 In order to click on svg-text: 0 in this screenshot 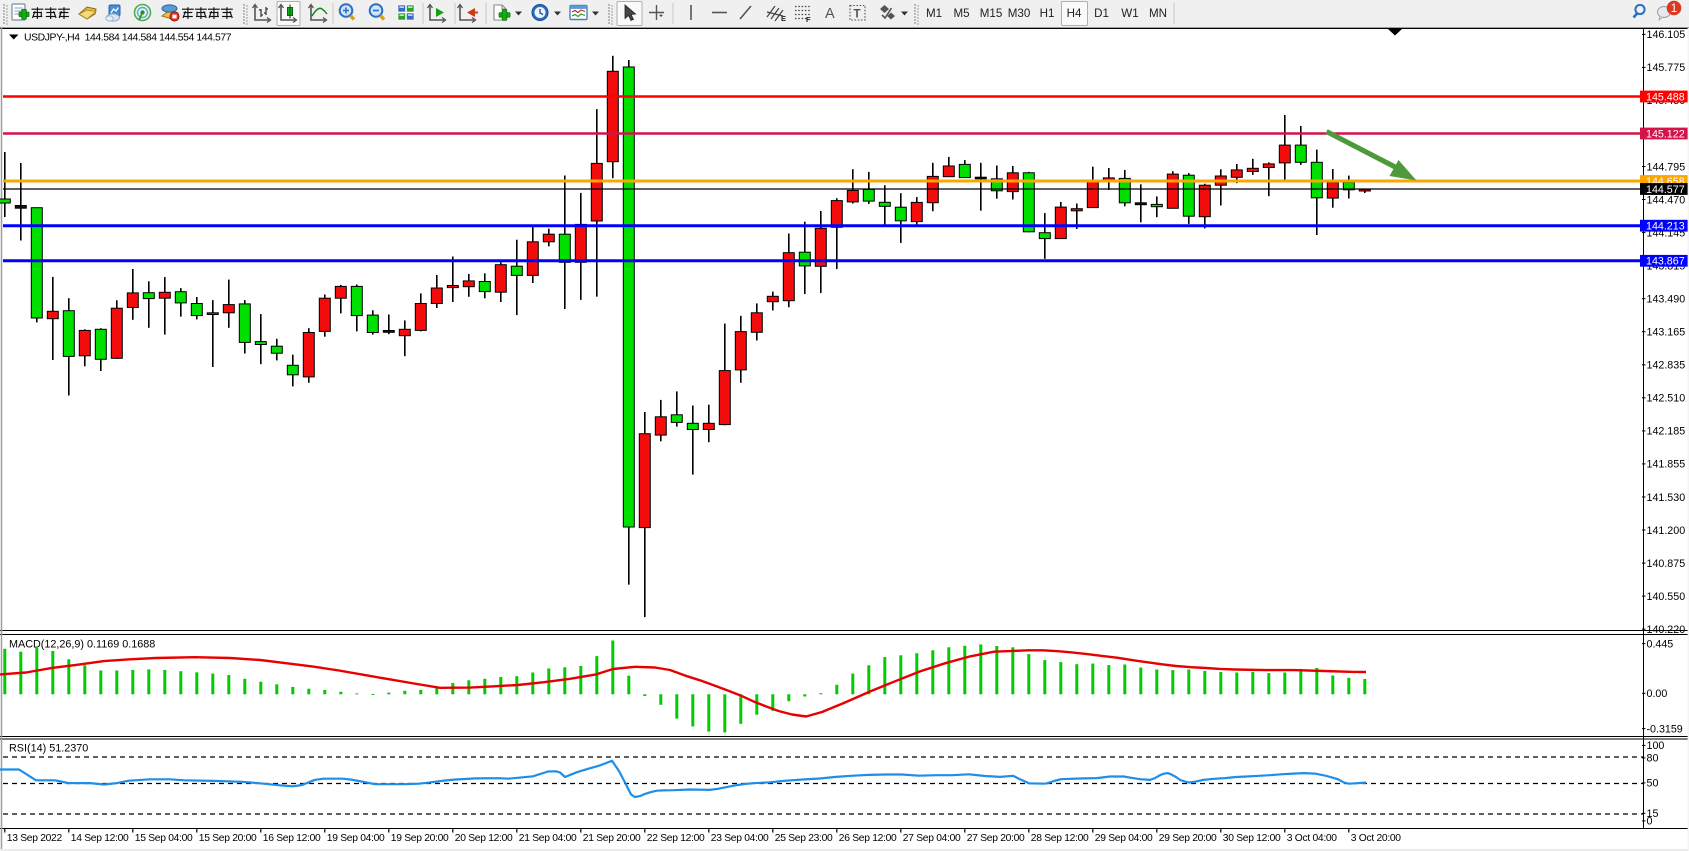, I will do `click(1650, 822)`.